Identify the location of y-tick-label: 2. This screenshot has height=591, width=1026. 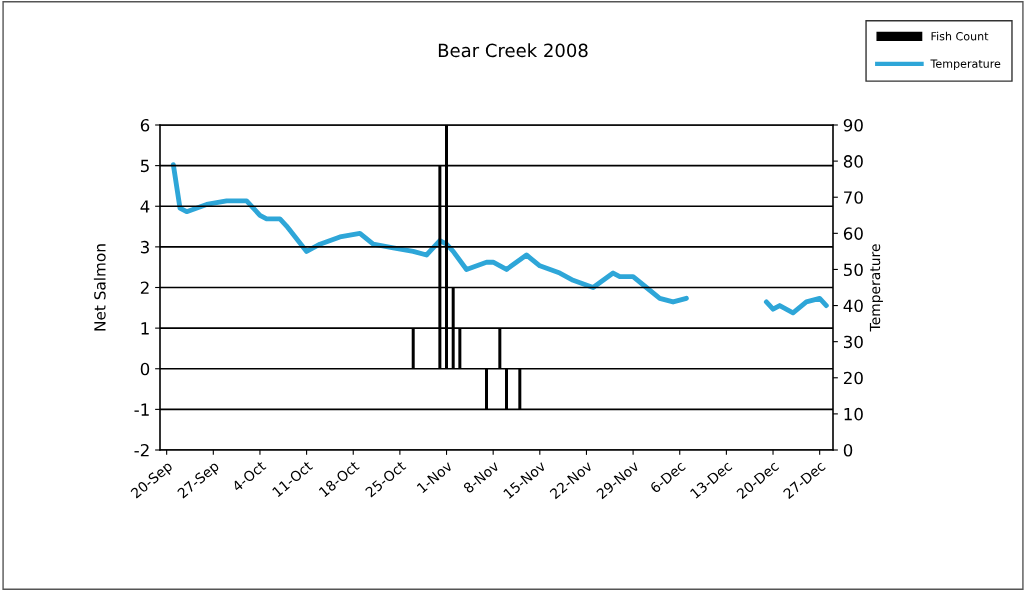
(144, 287).